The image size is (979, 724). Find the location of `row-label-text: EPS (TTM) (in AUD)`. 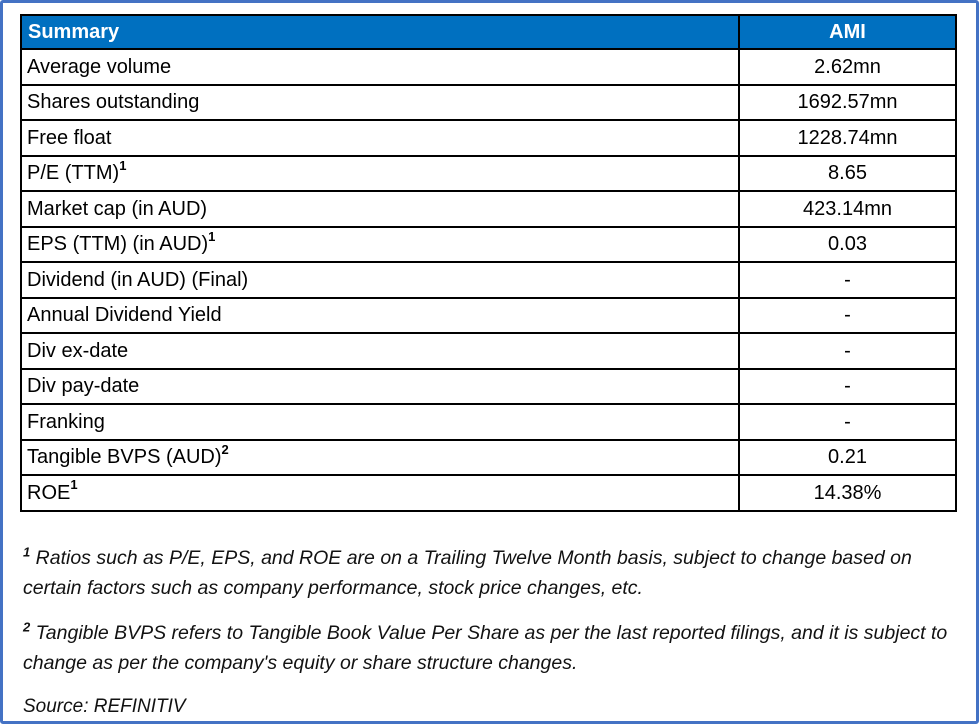

row-label-text: EPS (TTM) (in AUD) is located at coordinates (118, 244).